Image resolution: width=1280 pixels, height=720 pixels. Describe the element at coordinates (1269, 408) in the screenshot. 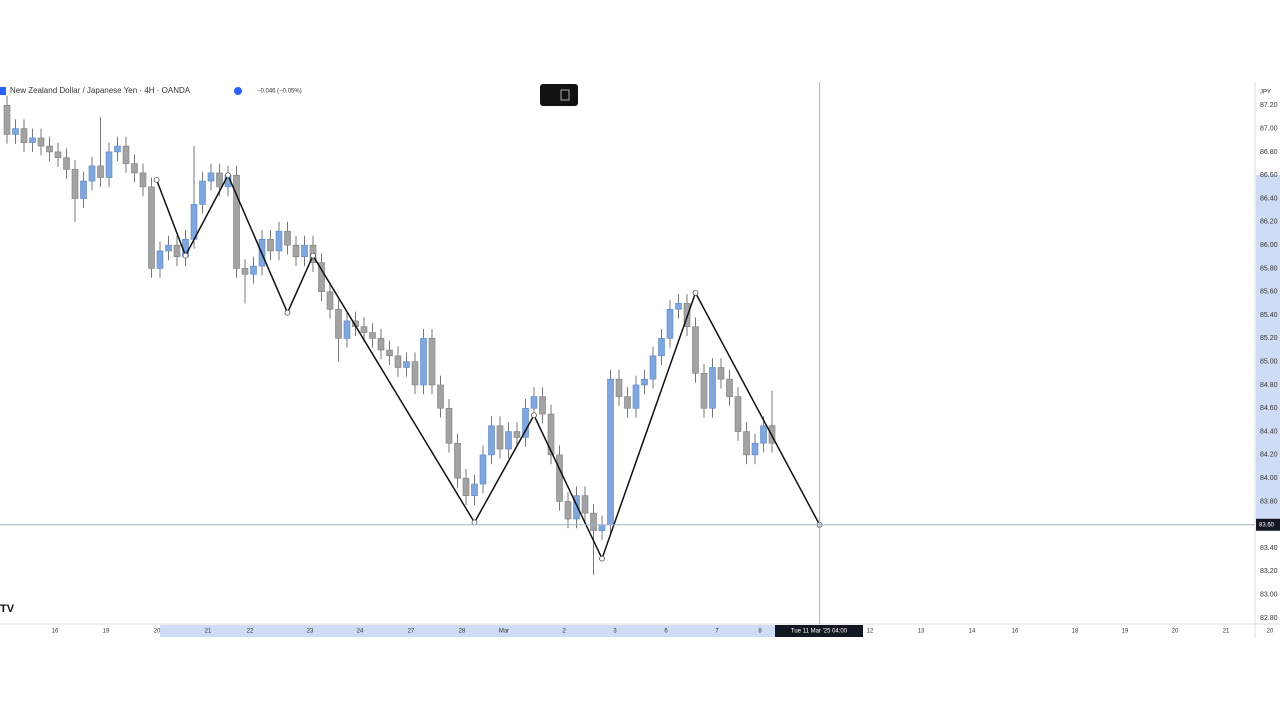

I see `y-tick-label: 84.60` at that location.